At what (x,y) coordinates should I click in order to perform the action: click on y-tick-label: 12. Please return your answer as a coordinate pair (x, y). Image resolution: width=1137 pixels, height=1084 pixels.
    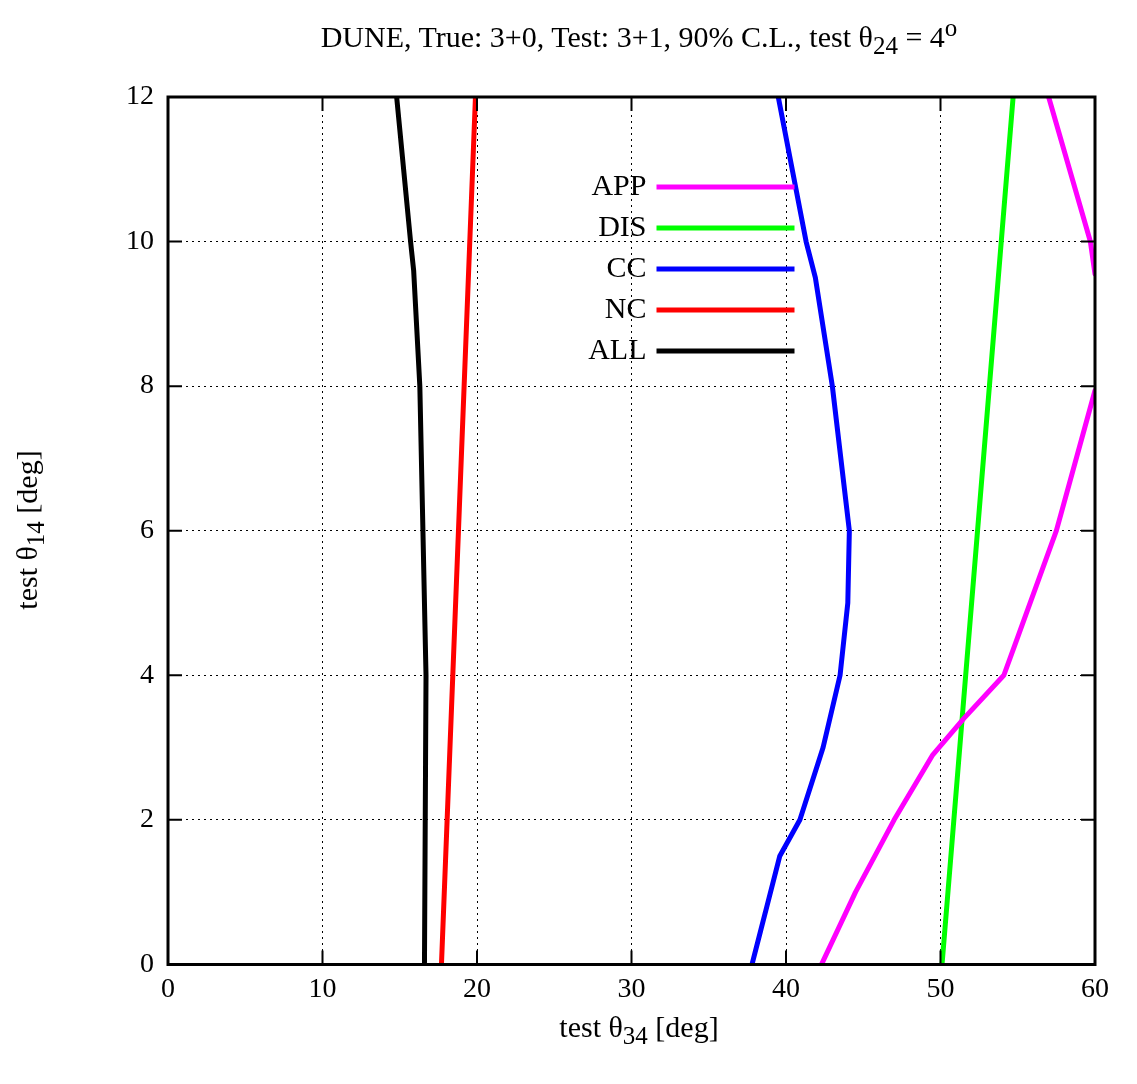
    Looking at the image, I should click on (140, 95).